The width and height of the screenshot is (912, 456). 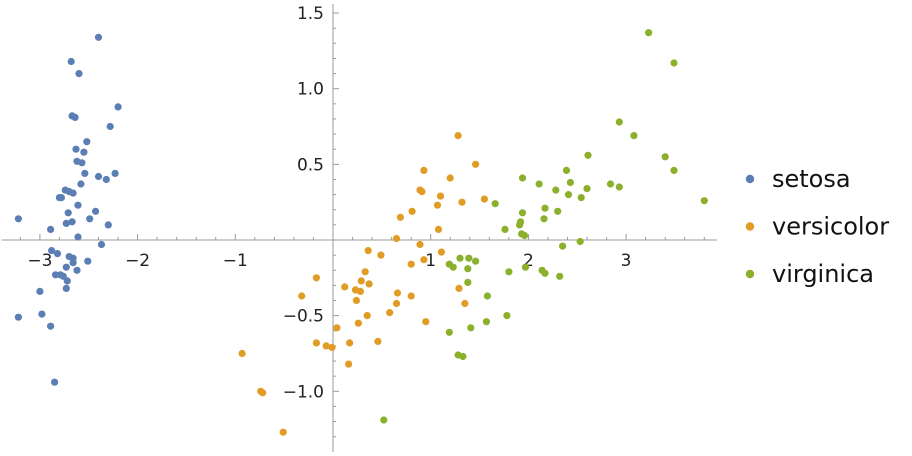 What do you see at coordinates (137, 261) in the screenshot?
I see `x-tick-label: −2` at bounding box center [137, 261].